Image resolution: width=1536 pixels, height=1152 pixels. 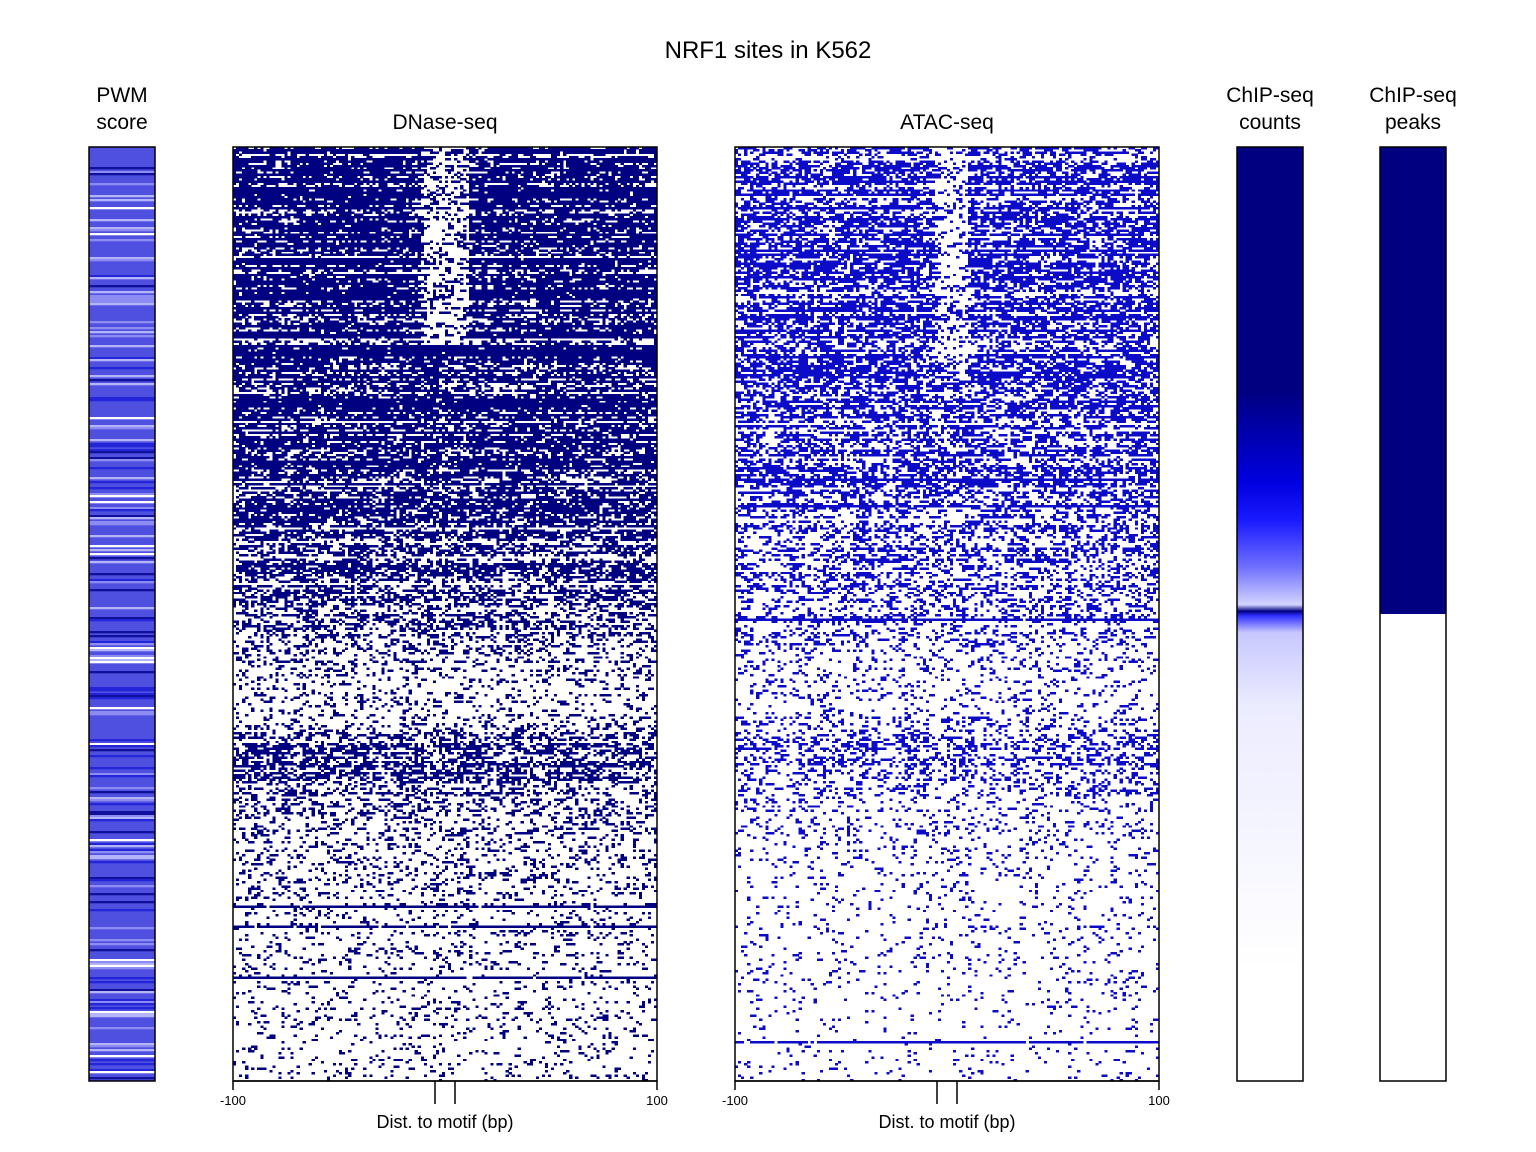 I want to click on chip-peaks-frame, so click(x=1413, y=614).